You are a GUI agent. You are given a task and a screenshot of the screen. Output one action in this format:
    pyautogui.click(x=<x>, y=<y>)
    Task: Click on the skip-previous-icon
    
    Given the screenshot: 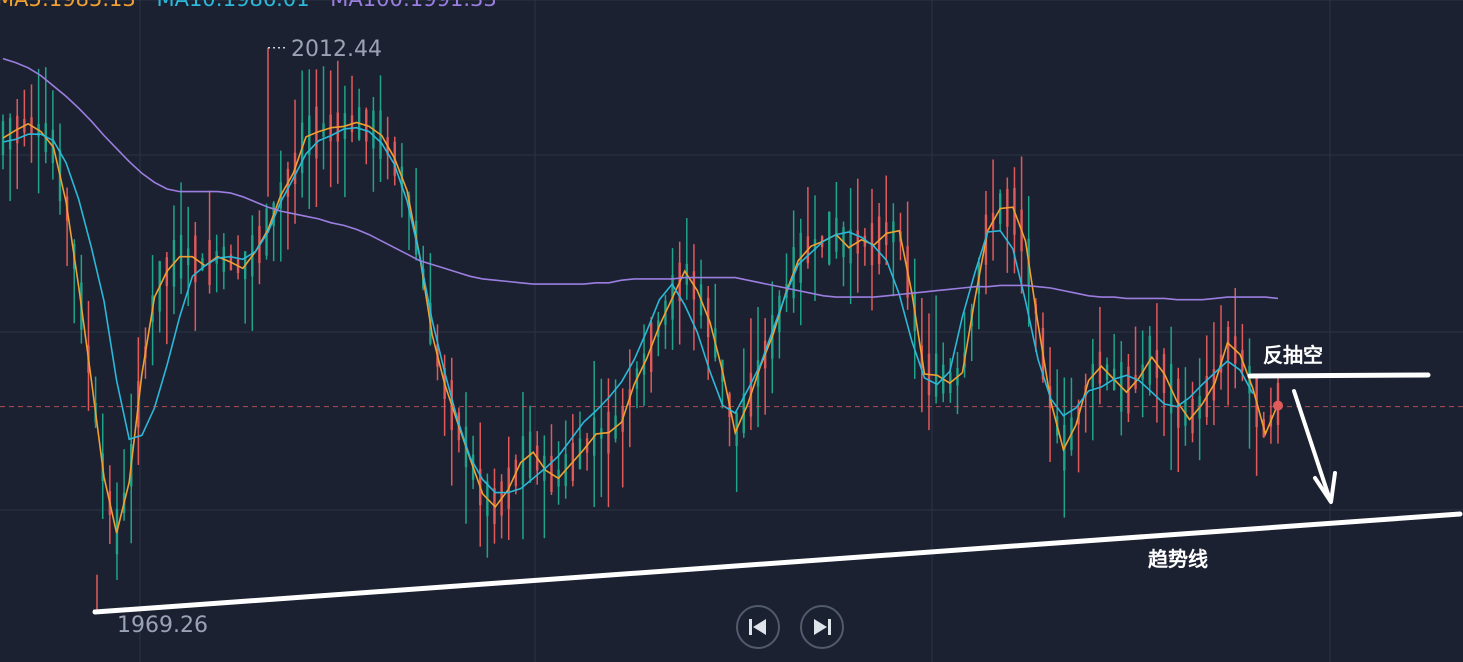 What is the action you would take?
    pyautogui.click(x=757, y=627)
    